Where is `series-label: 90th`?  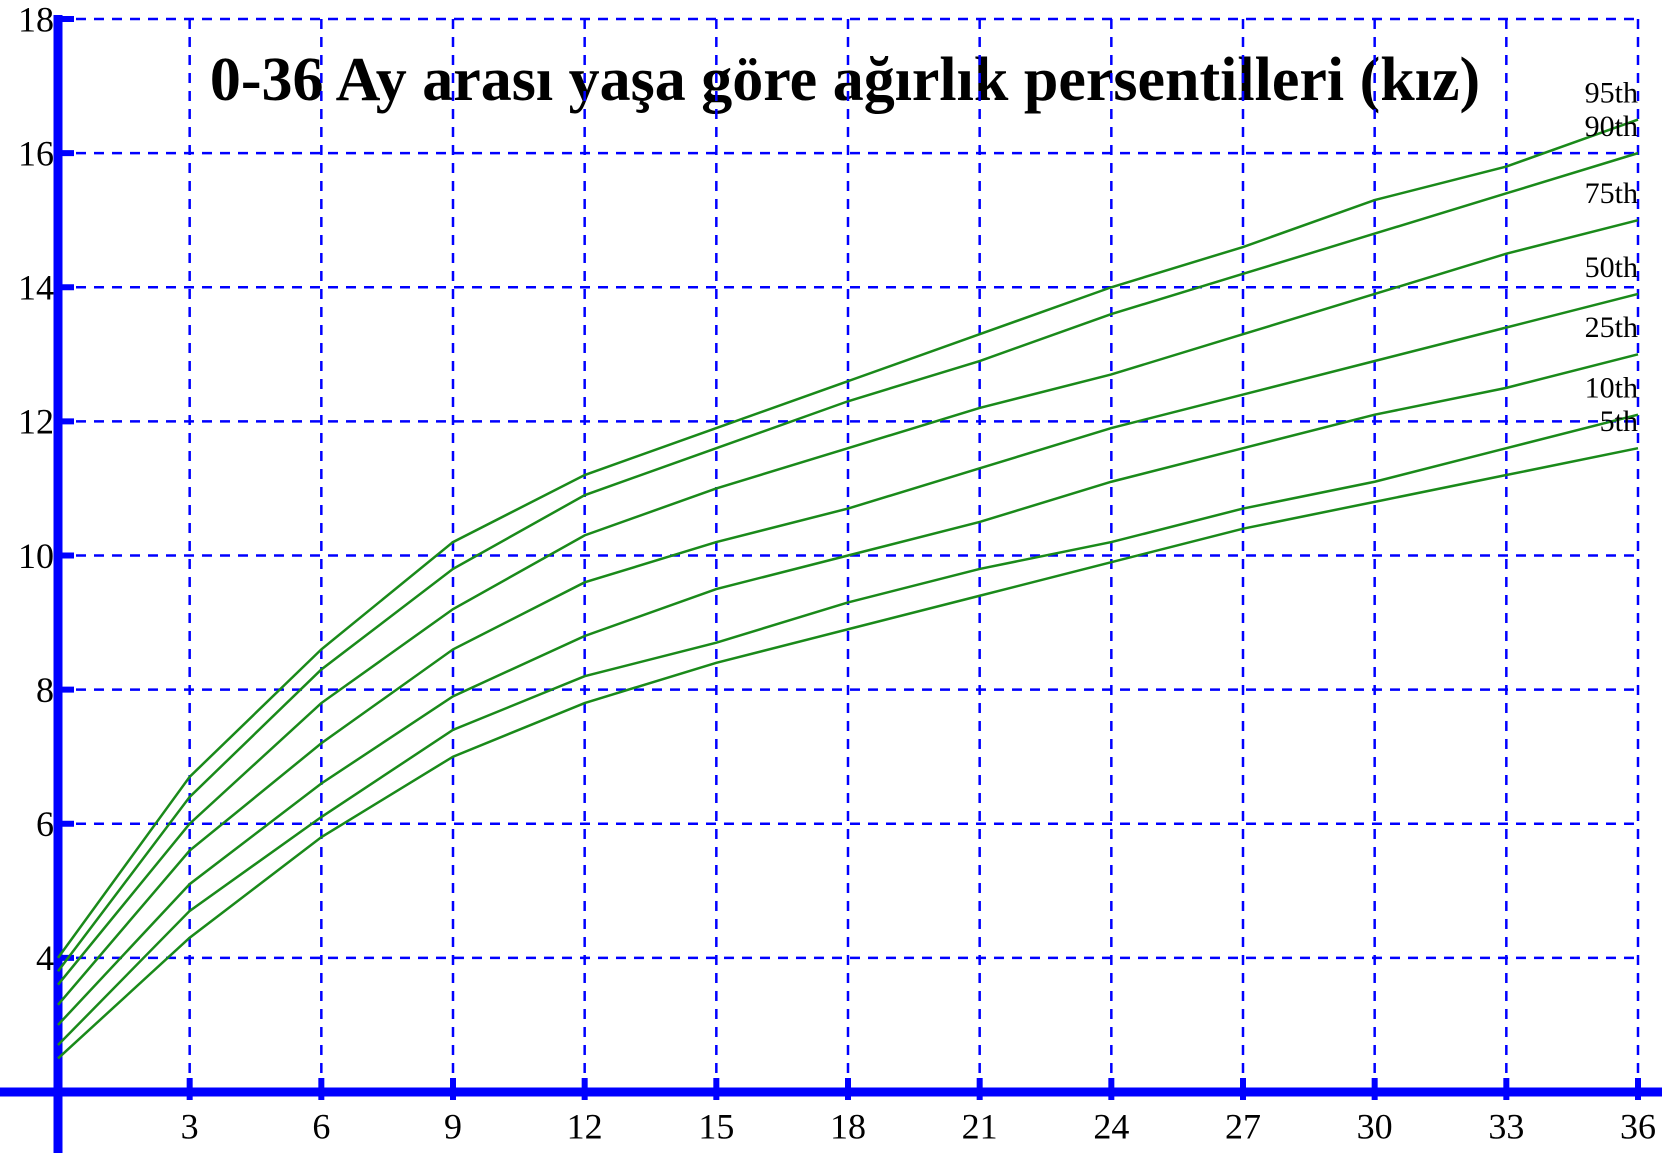
series-label: 90th is located at coordinates (1611, 126).